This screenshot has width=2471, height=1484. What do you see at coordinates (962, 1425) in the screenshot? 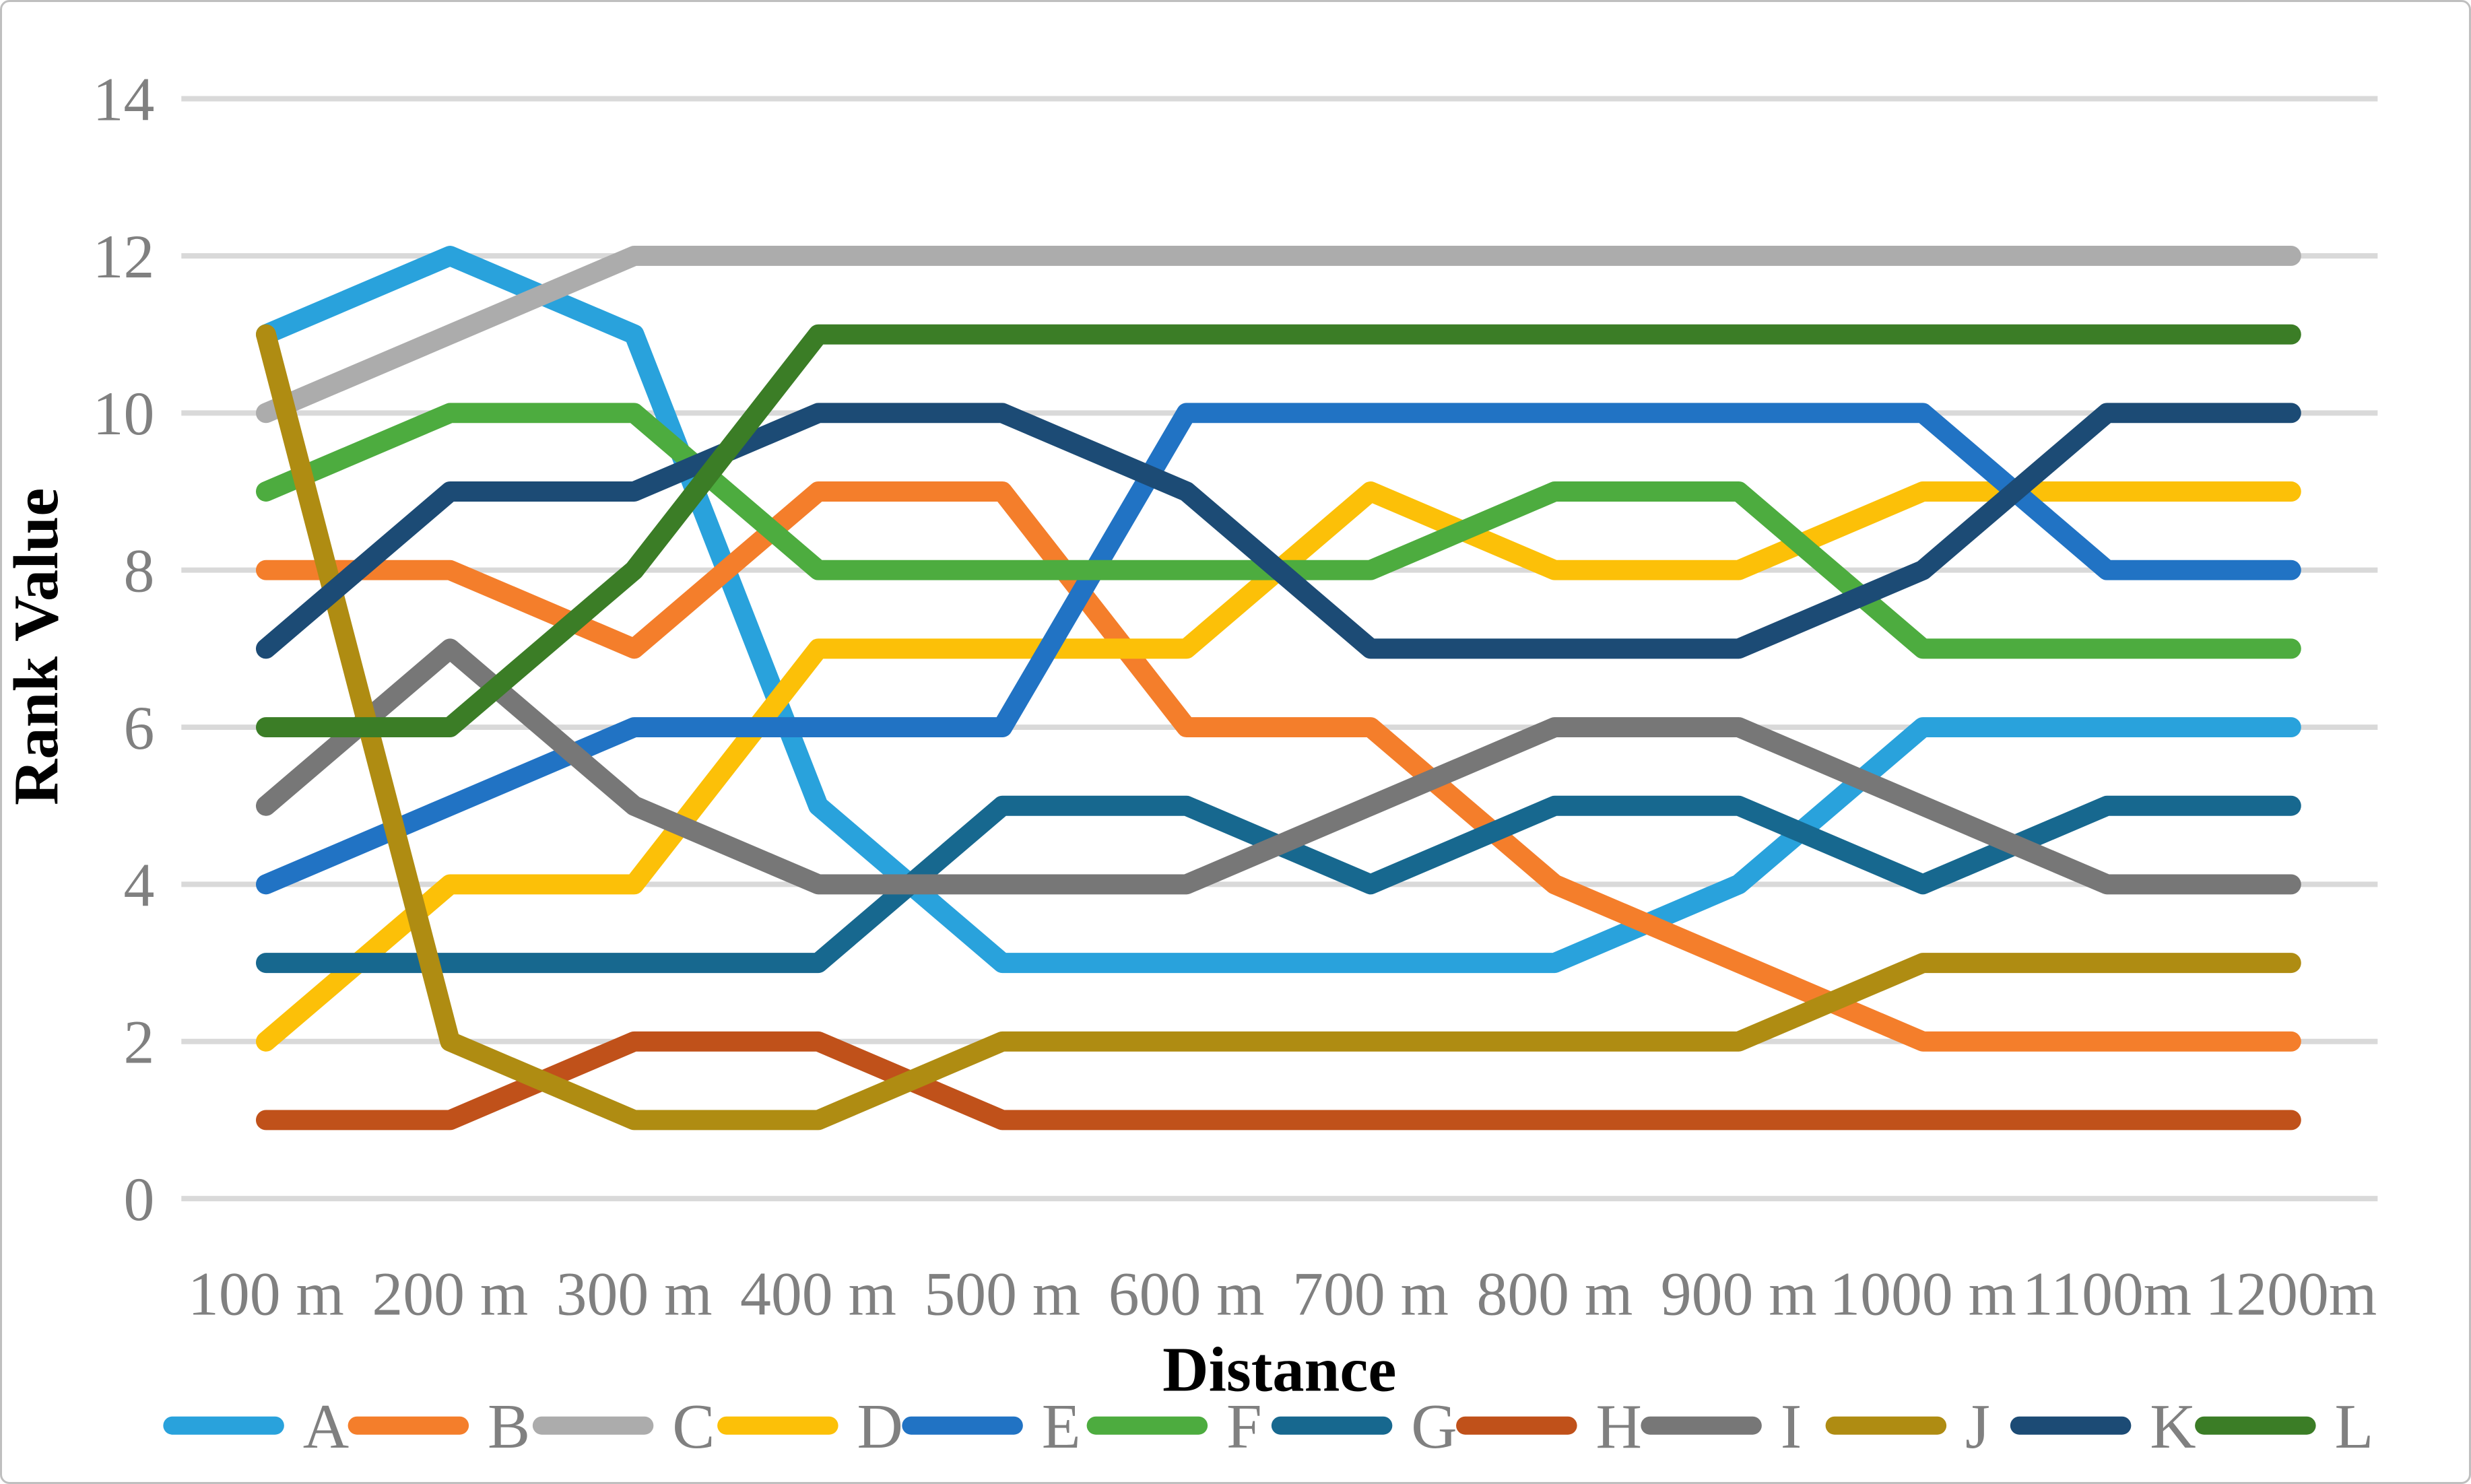
I see `legend-swatch-E` at bounding box center [962, 1425].